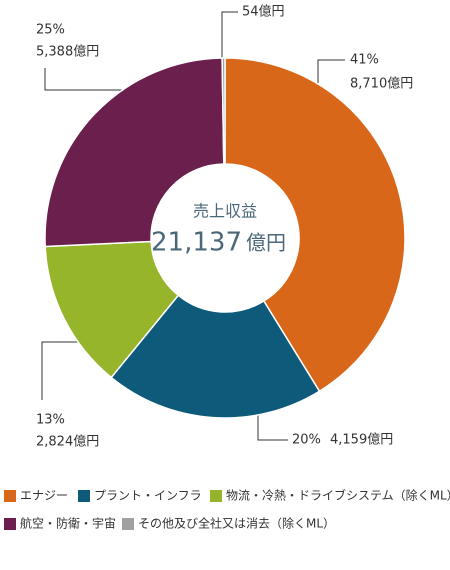 This screenshot has width=450, height=570. Describe the element at coordinates (50, 420) in the screenshot. I see `percent-label: 13%` at that location.